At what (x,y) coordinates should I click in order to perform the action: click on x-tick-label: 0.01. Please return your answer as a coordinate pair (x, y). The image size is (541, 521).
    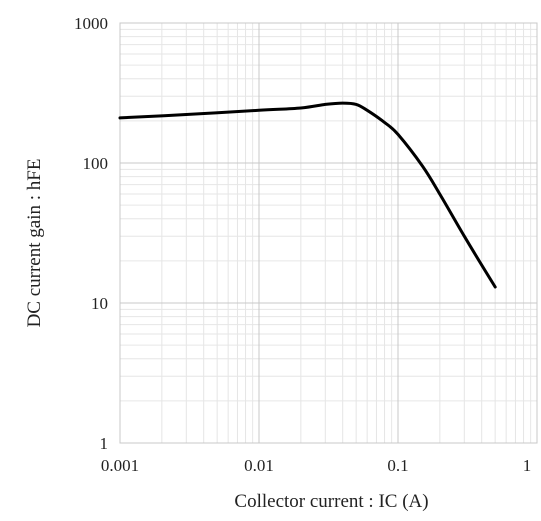
    Looking at the image, I should click on (259, 465).